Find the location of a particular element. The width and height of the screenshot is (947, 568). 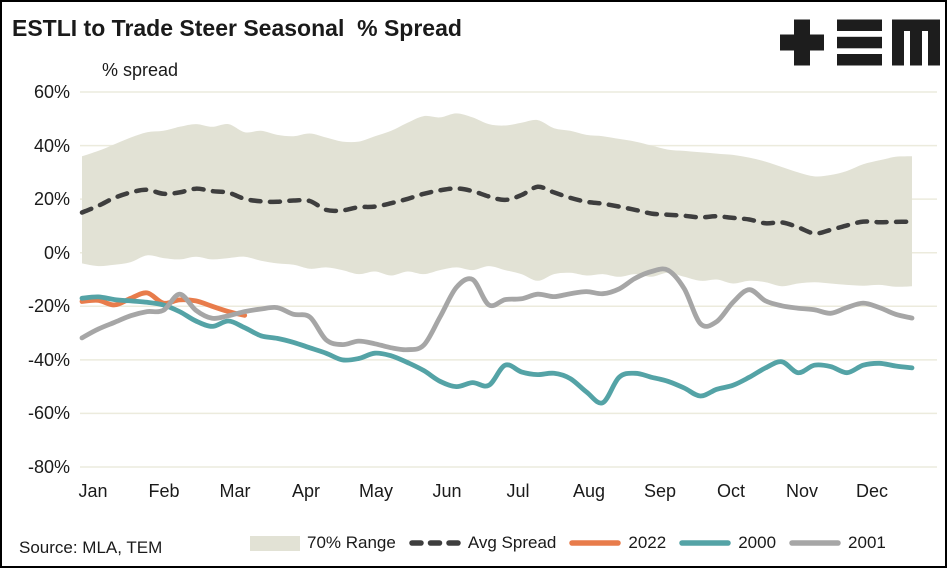

y-tick-label: -20% is located at coordinates (48, 306).